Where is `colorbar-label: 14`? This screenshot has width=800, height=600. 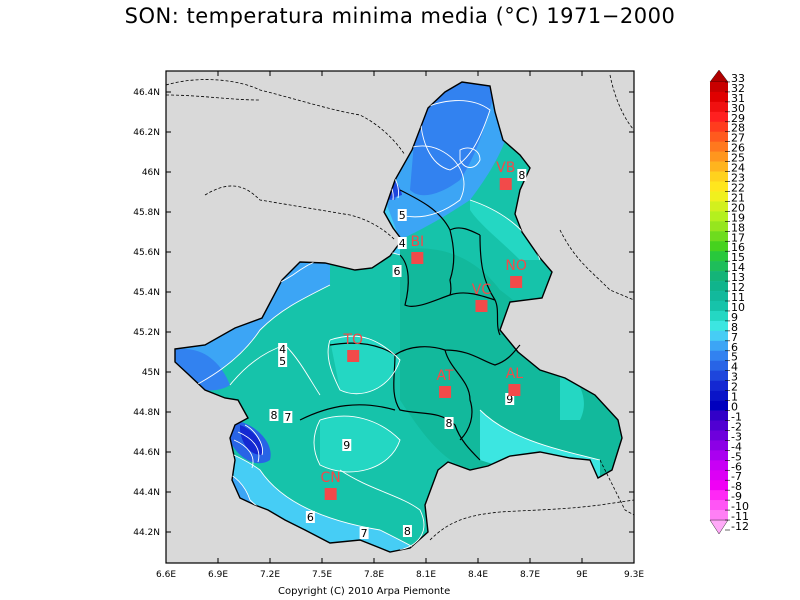 colorbar-label: 14 is located at coordinates (738, 267).